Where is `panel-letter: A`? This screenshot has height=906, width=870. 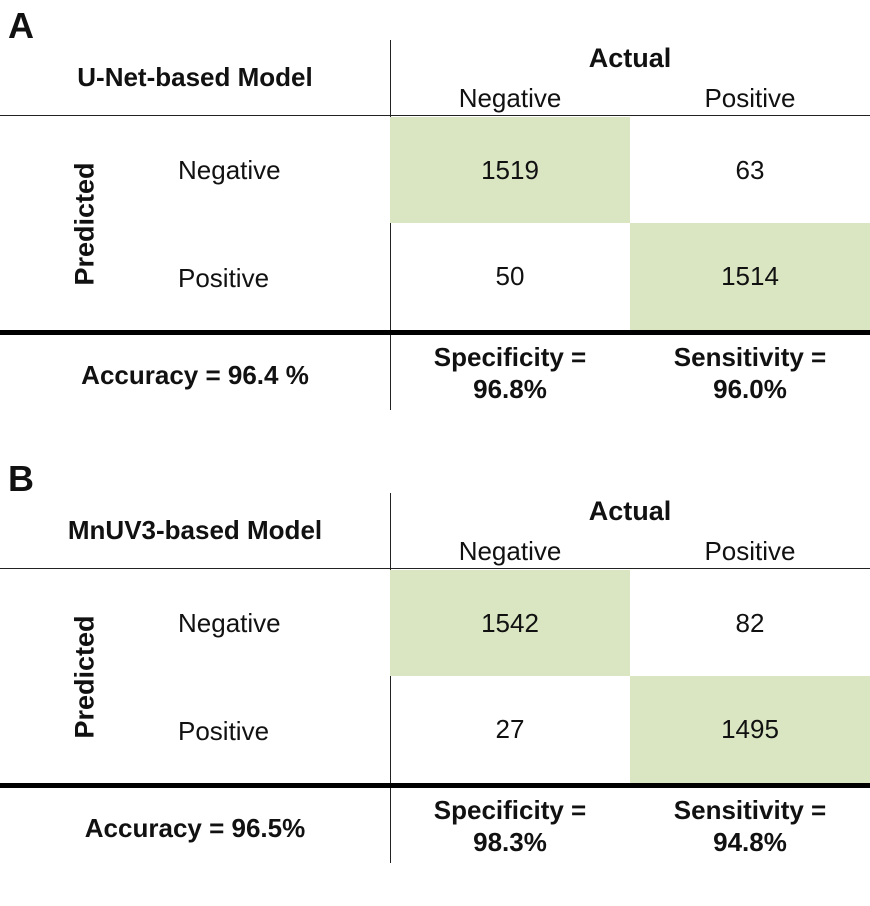
panel-letter: A is located at coordinates (21, 25).